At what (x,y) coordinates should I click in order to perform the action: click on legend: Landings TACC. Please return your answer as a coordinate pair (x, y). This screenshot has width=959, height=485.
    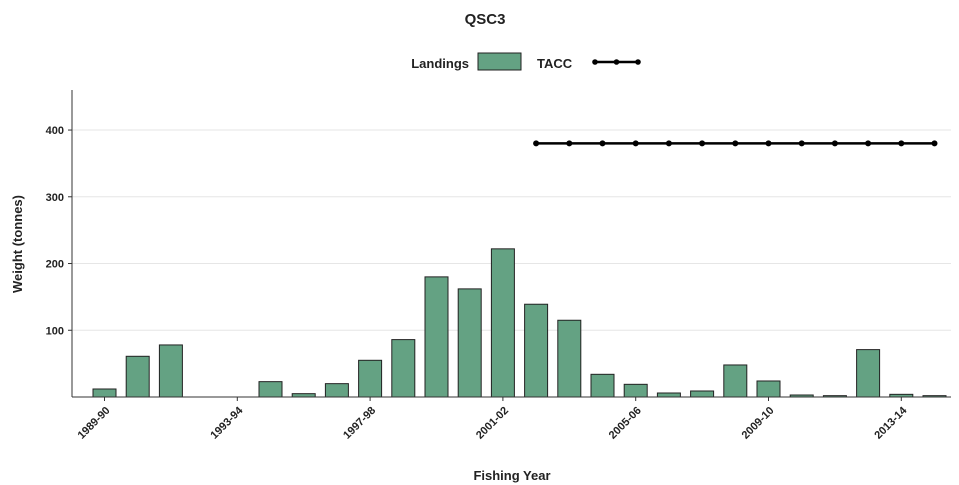
    Looking at the image, I should click on (526, 61).